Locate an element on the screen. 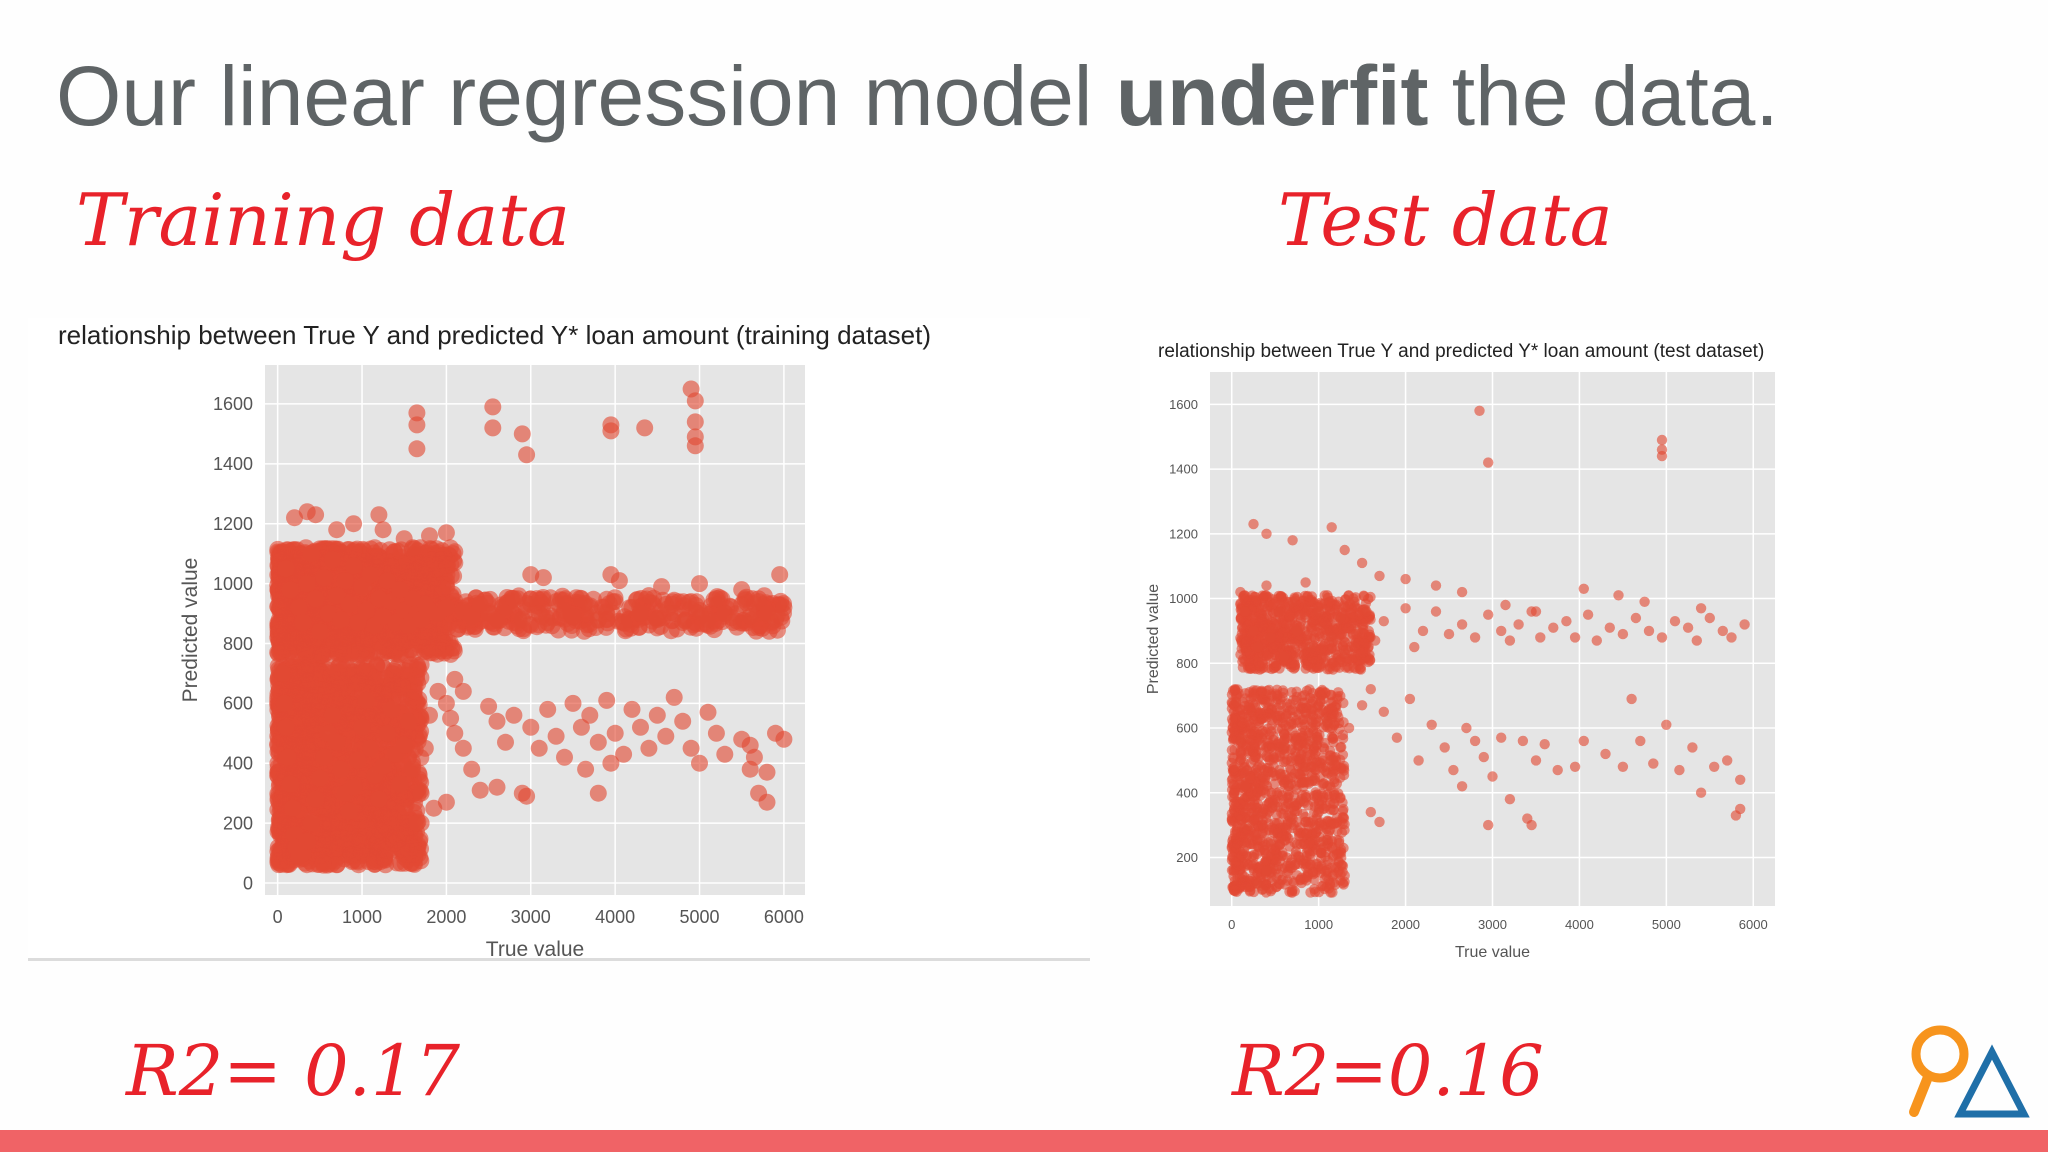  training-data-annotation: Training data is located at coordinates (323, 220).